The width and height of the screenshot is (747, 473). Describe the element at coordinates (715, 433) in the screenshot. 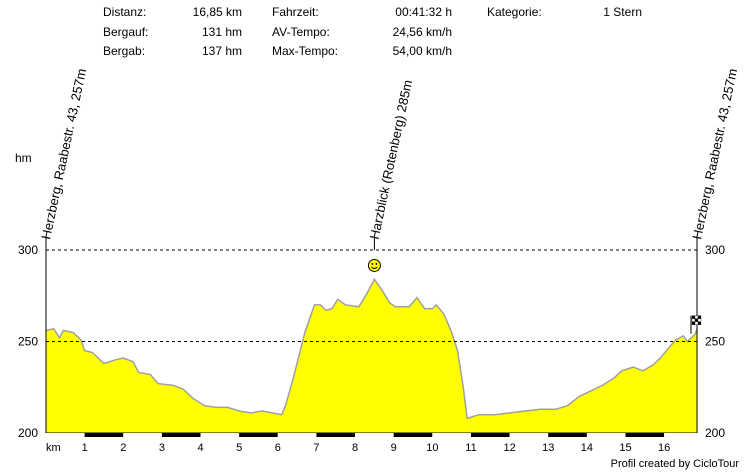

I see `y-tick-label-right: 200` at that location.